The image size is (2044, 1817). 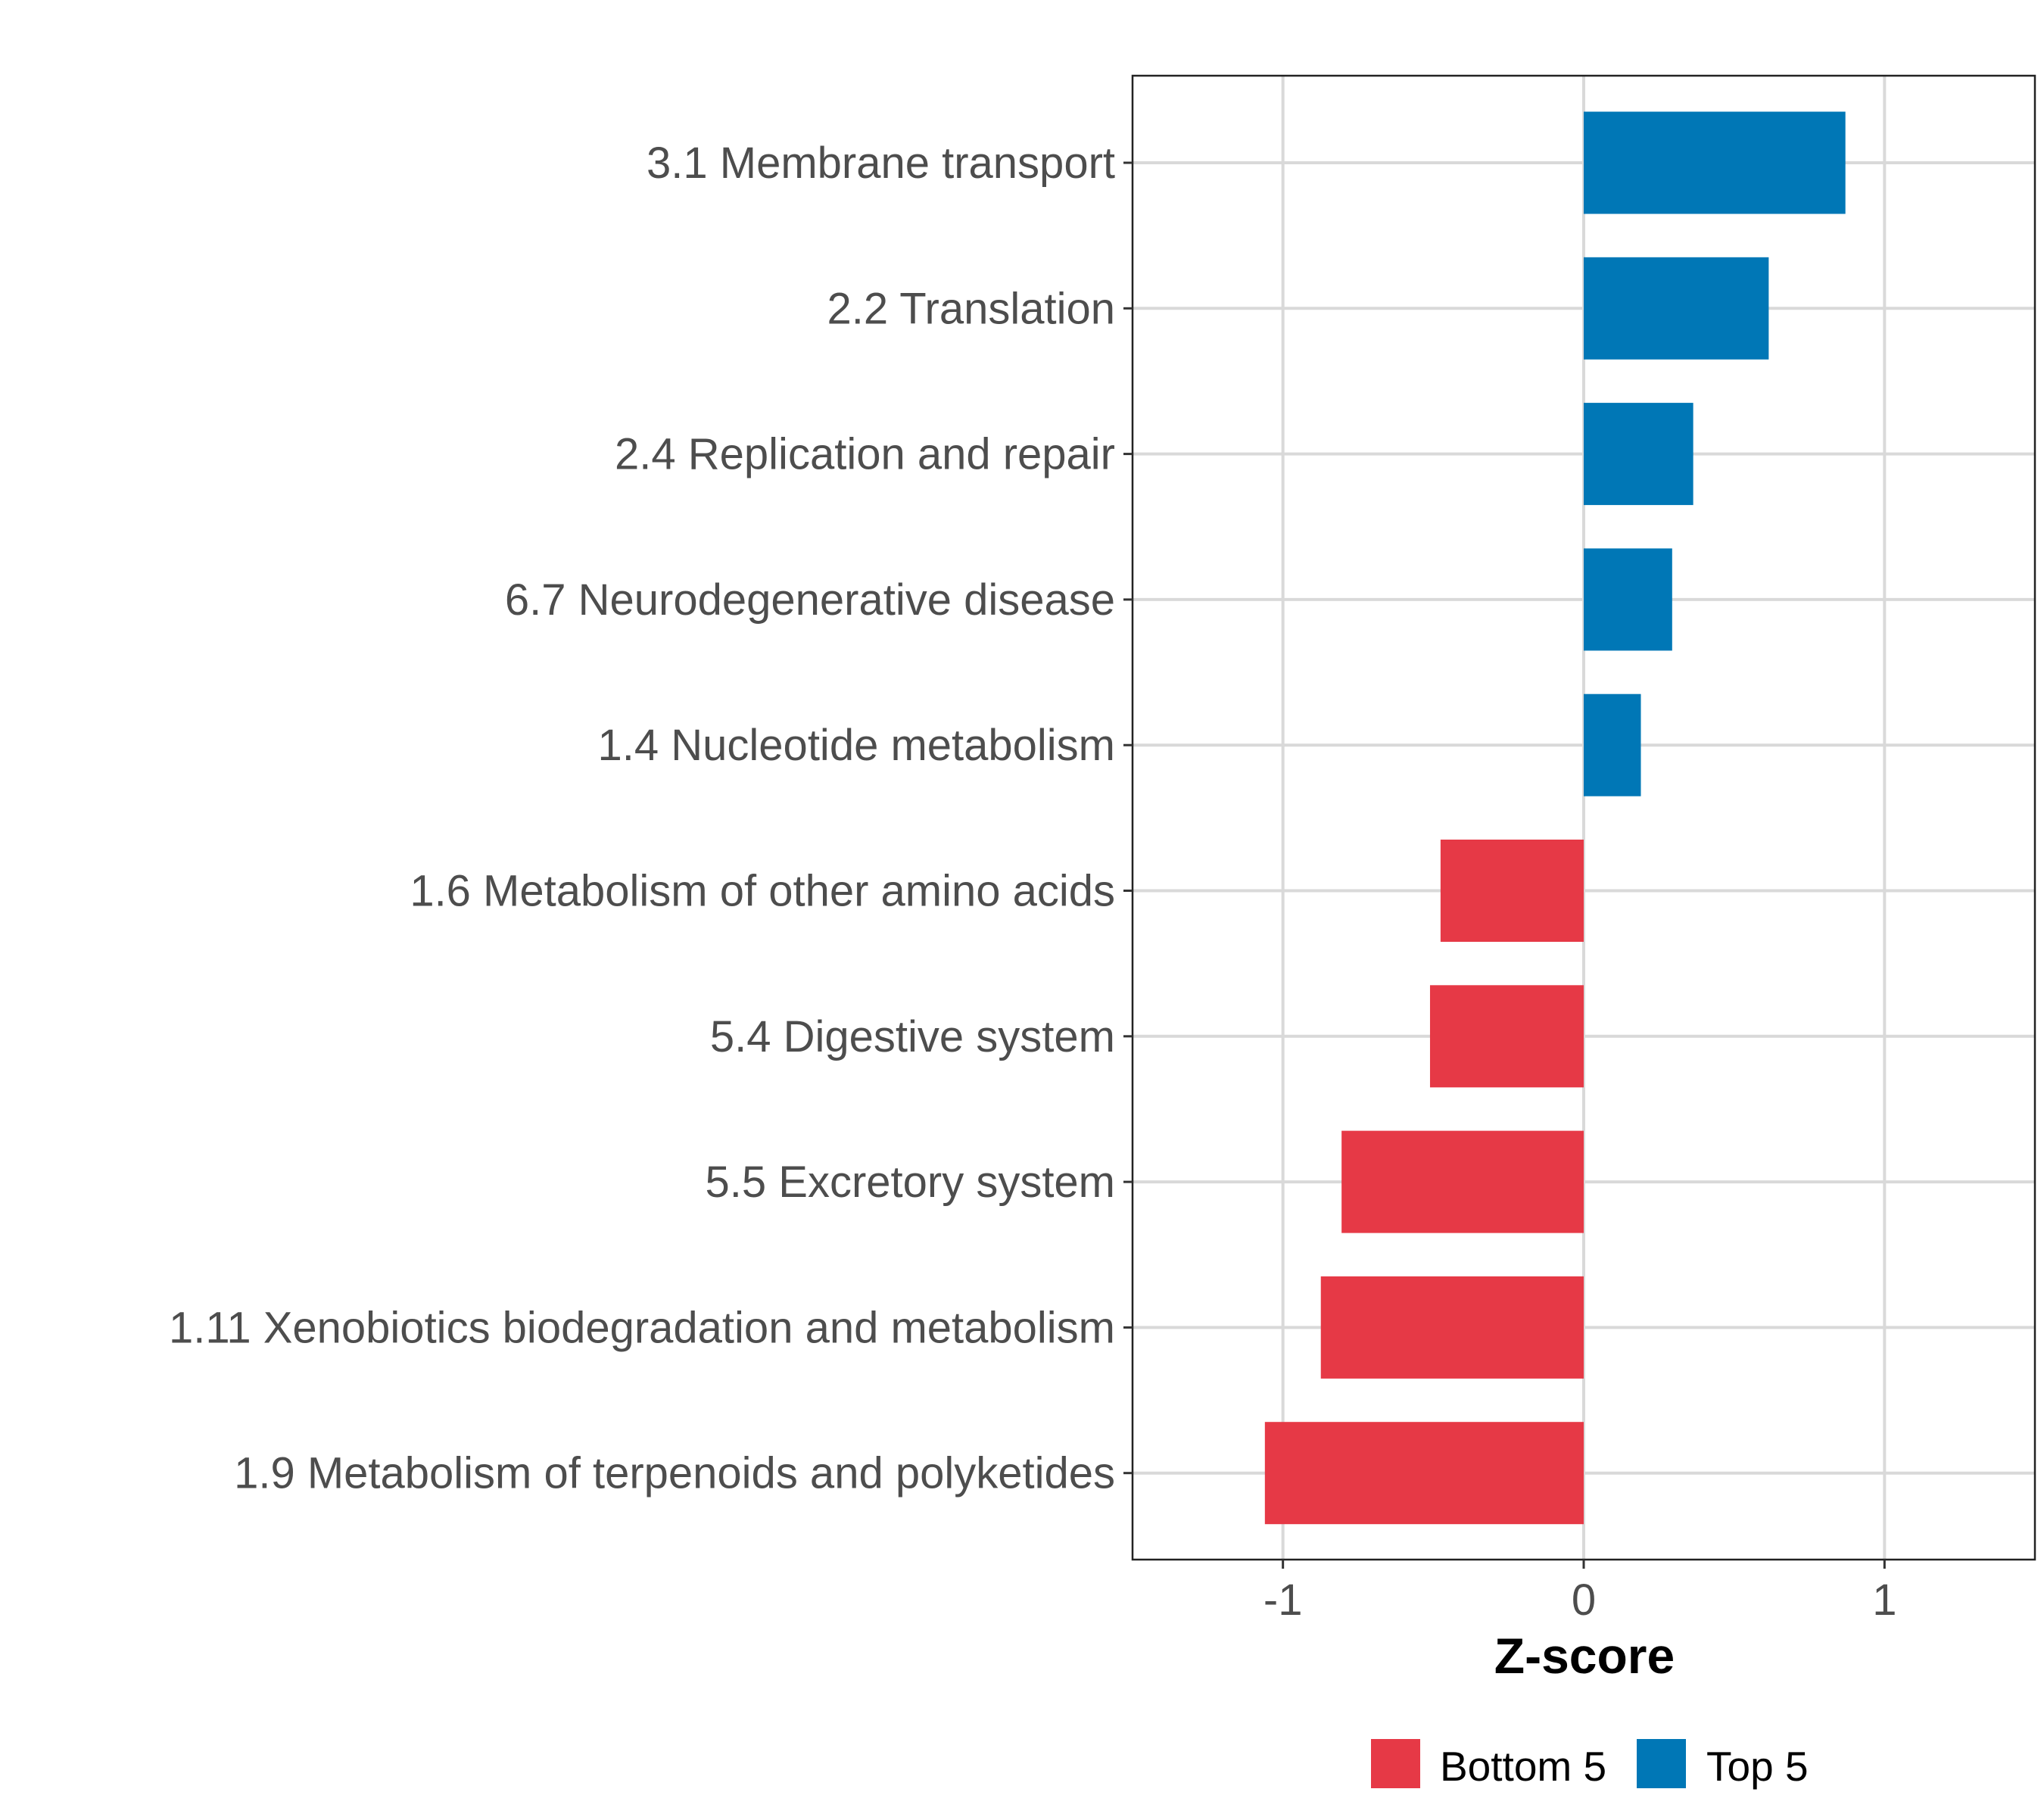 I want to click on y-tick-label: 5.4 Digestive system, so click(x=913, y=1036).